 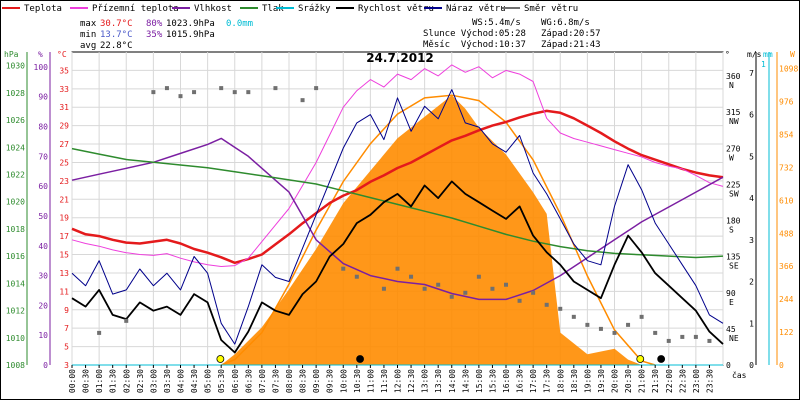 What do you see at coordinates (696, 381) in the screenshot?
I see `x-tick-label: 23:00` at bounding box center [696, 381].